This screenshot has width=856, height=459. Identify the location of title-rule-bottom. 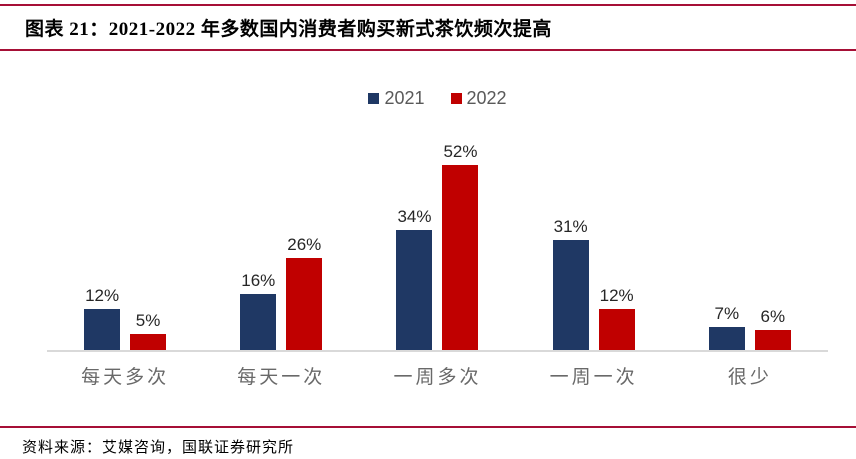
(428, 50).